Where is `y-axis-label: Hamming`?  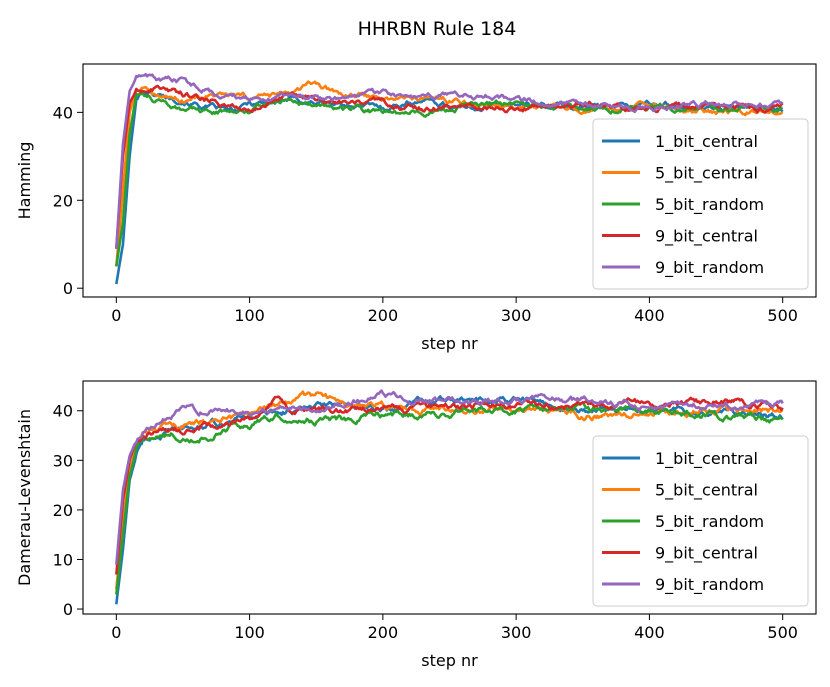 y-axis-label: Hamming is located at coordinates (24, 181).